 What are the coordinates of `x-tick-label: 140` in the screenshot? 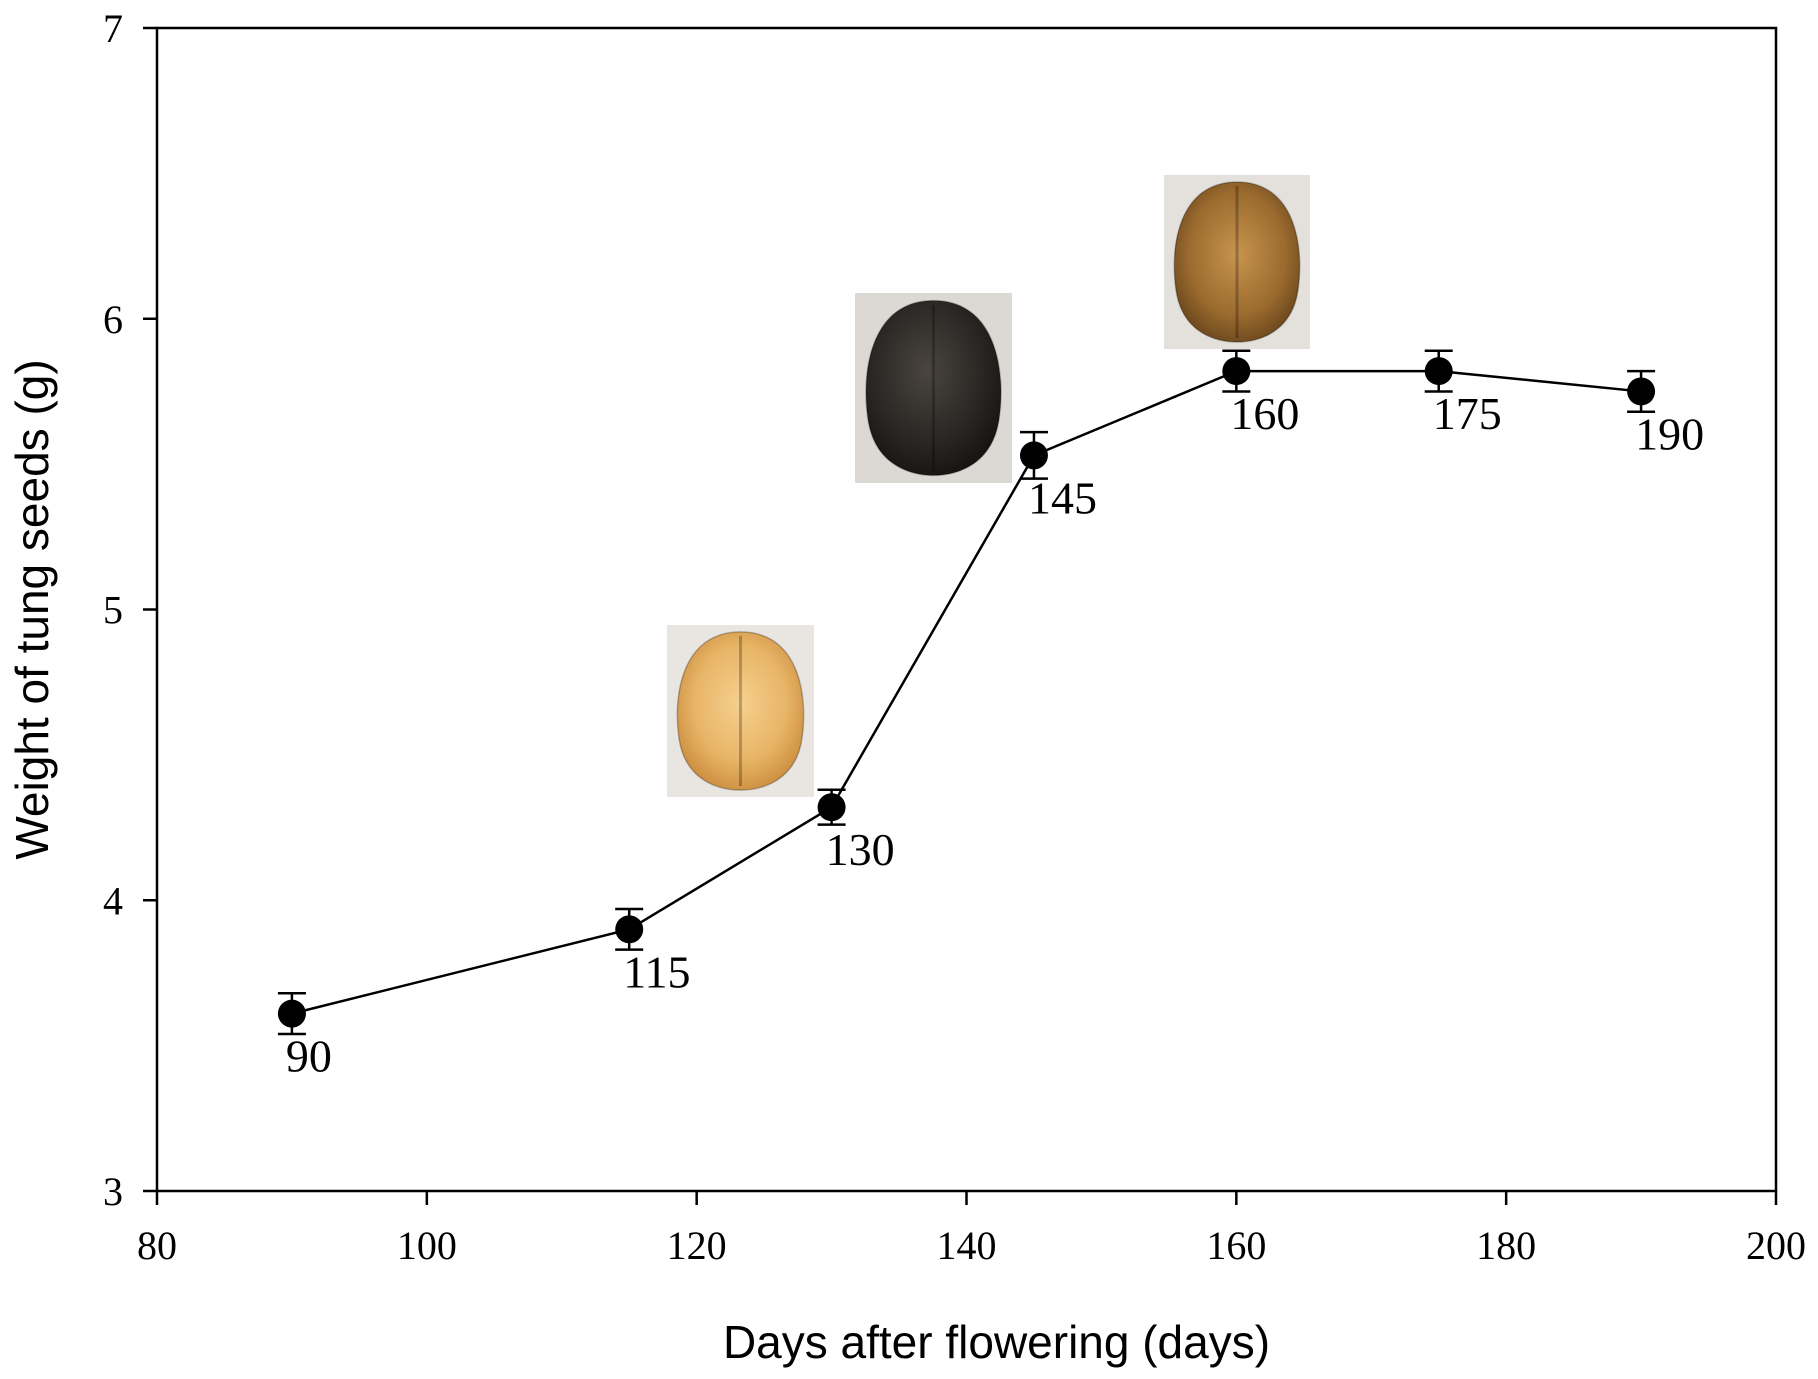 It's located at (967, 1245).